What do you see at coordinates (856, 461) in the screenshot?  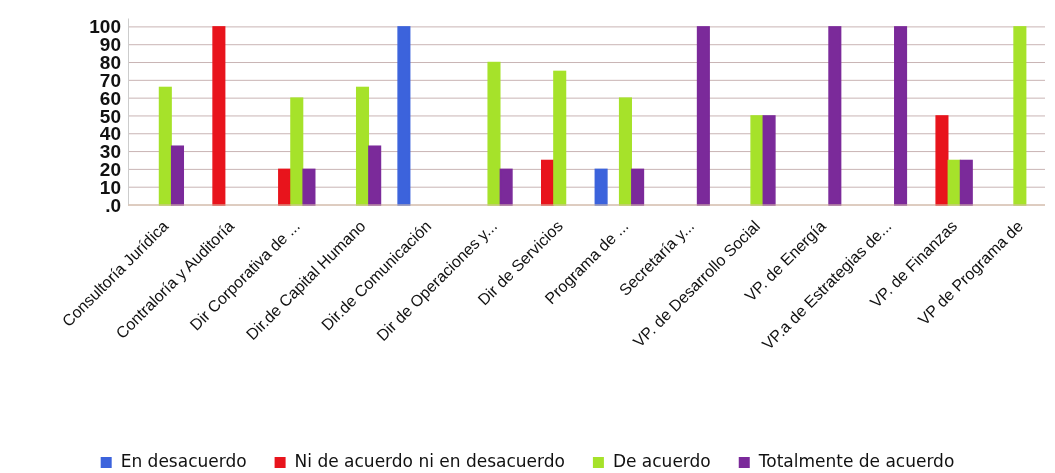 I see `legend-label: Totalmente de acuerdo` at bounding box center [856, 461].